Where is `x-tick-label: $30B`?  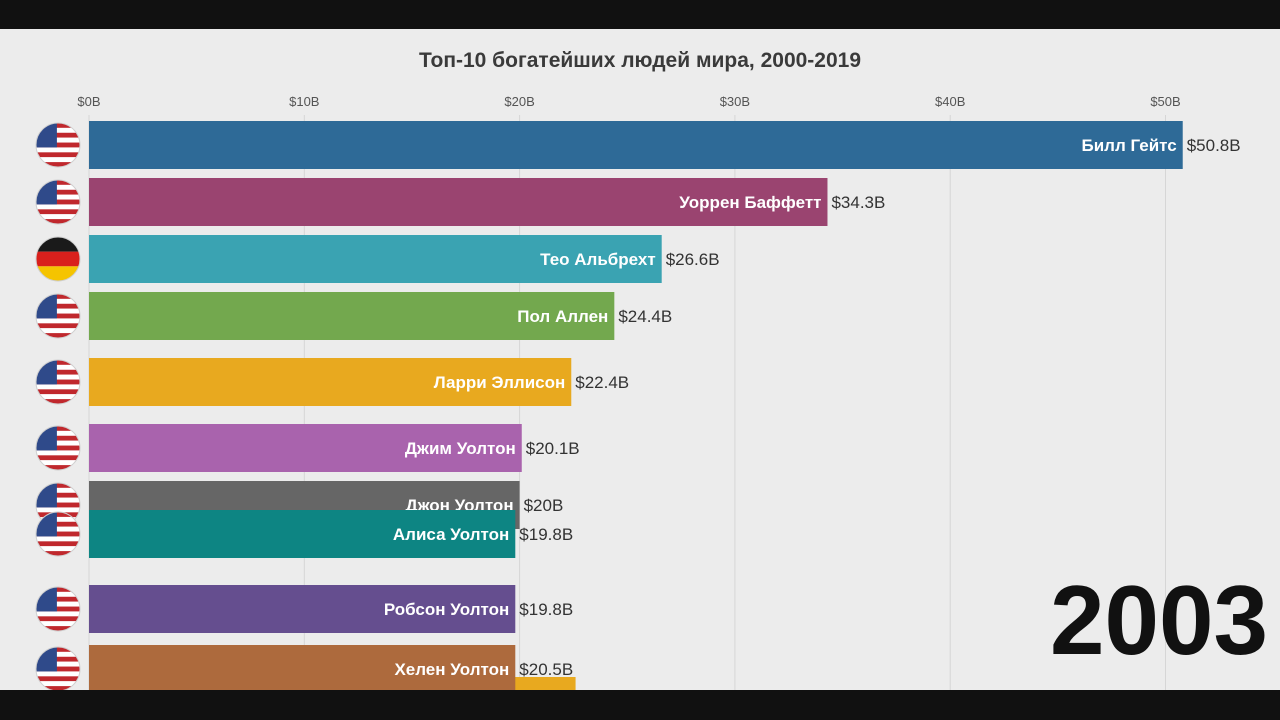 x-tick-label: $30B is located at coordinates (735, 101).